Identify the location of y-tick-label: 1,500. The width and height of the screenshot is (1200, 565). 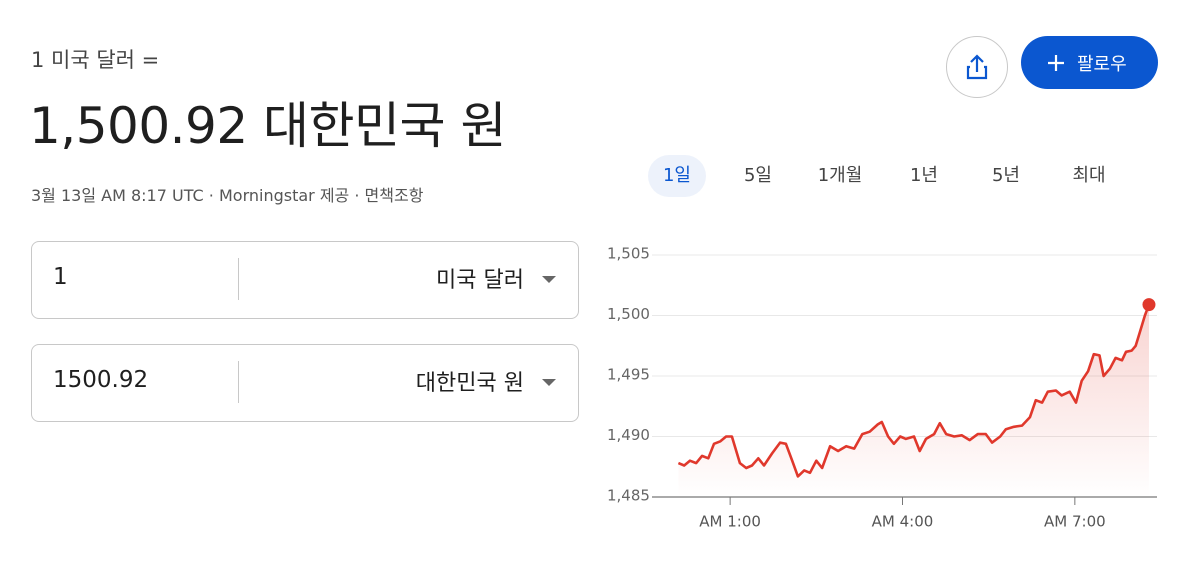
(628, 314).